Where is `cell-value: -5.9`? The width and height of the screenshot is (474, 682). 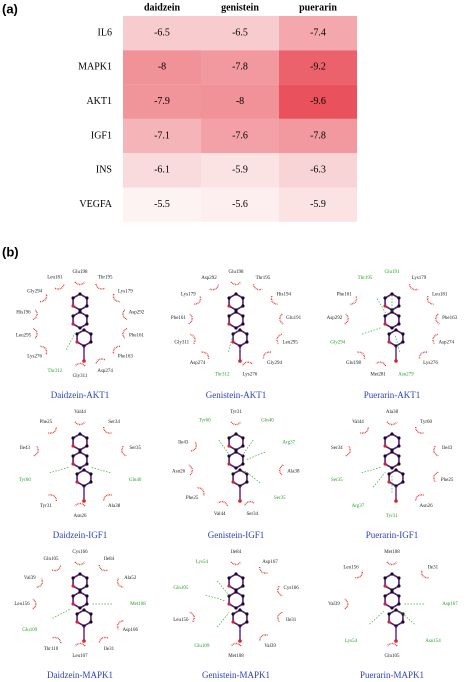
cell-value: -5.9 is located at coordinates (318, 204).